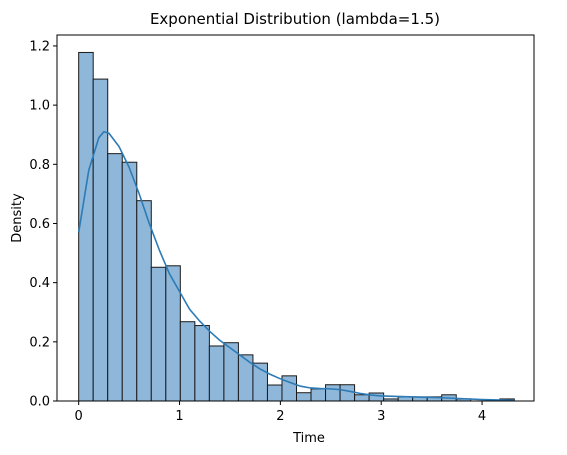  What do you see at coordinates (295, 19) in the screenshot?
I see `chart-title: Exponential Distribution (lambda=1.5)` at bounding box center [295, 19].